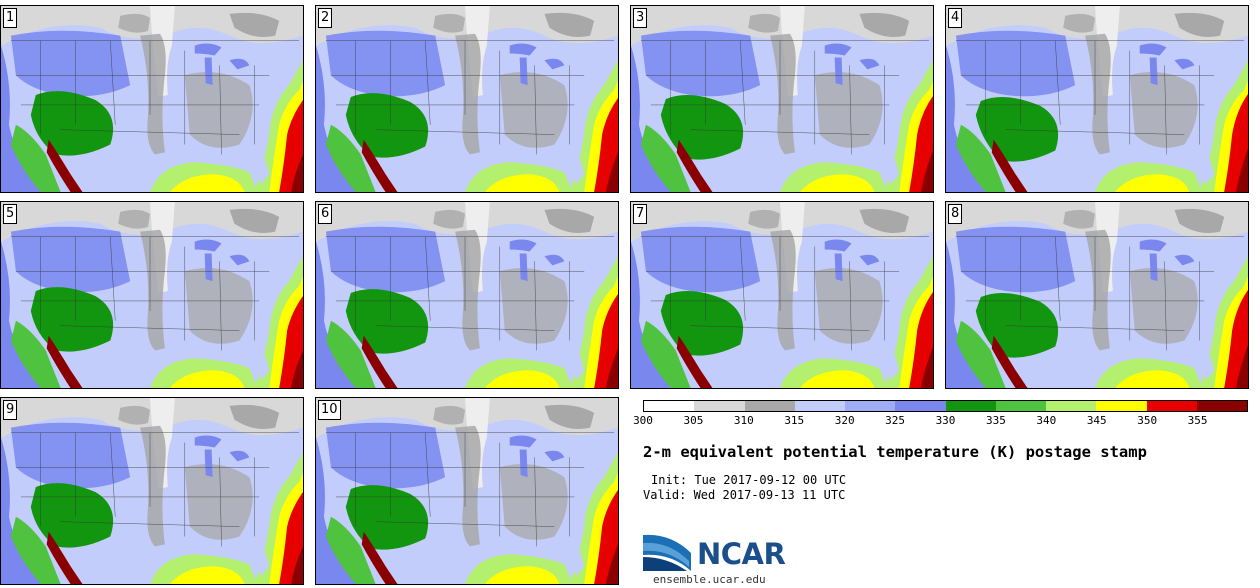  I want to click on colorbar-tick-label: 320, so click(844, 420).